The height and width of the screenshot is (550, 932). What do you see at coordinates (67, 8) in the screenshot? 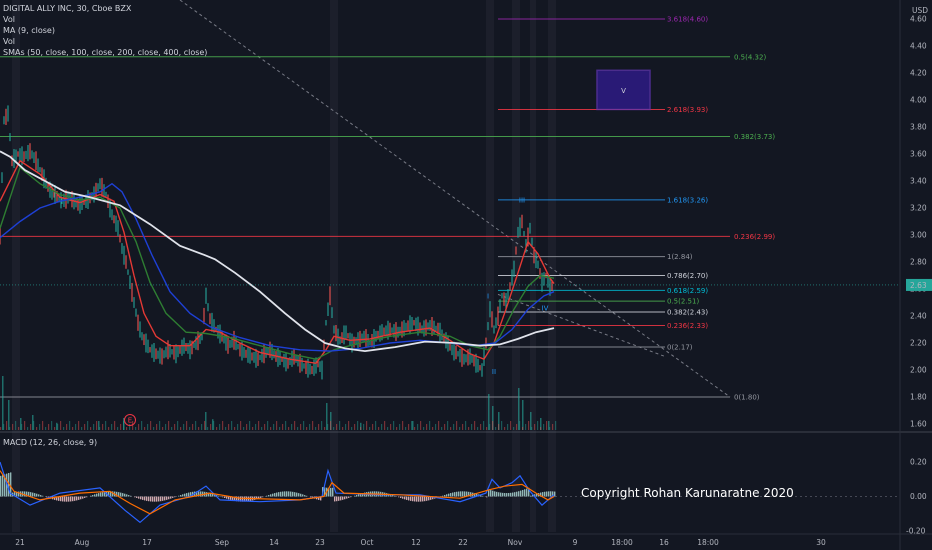
I see `legend-symbol: DIGITAL ALLY INC, 30, Cboe BZX` at bounding box center [67, 8].